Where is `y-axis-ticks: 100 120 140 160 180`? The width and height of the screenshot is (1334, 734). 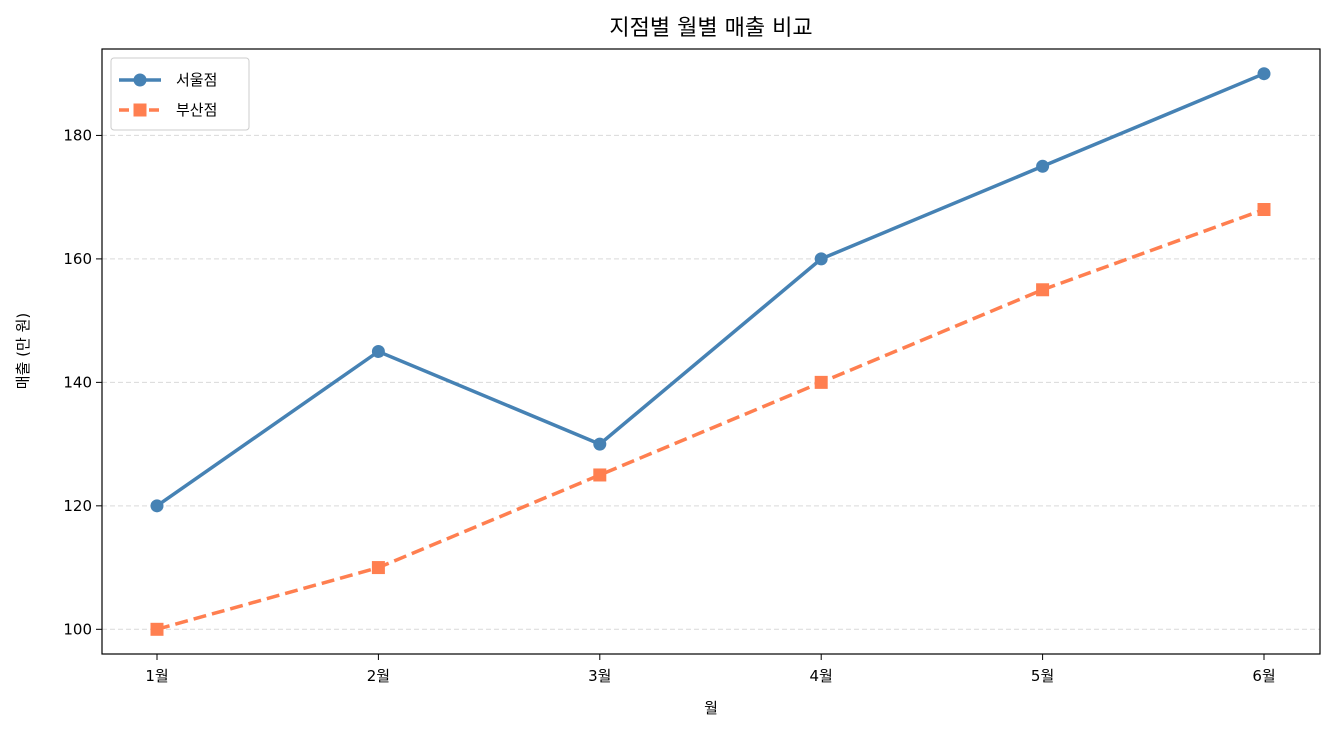
y-axis-ticks: 100 120 140 160 180 is located at coordinates (82, 382).